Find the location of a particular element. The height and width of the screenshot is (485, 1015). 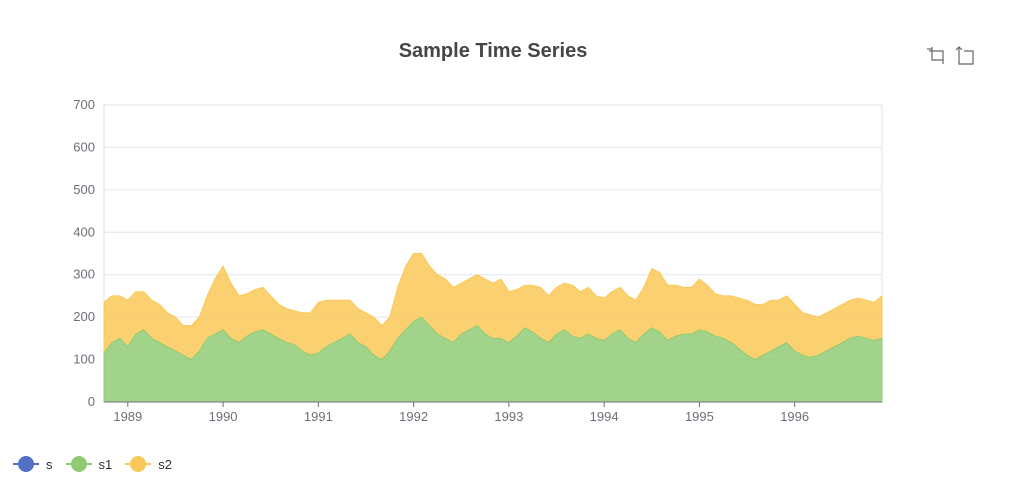

x-tick-label: 1995 is located at coordinates (699, 416).